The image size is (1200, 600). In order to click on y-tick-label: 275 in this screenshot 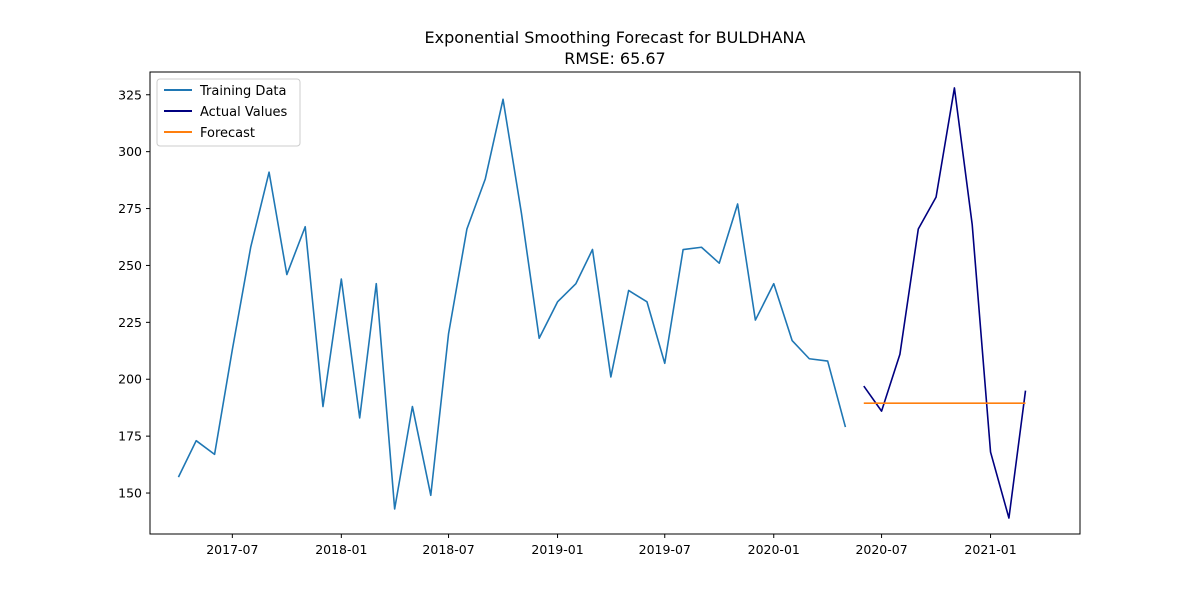, I will do `click(130, 208)`.